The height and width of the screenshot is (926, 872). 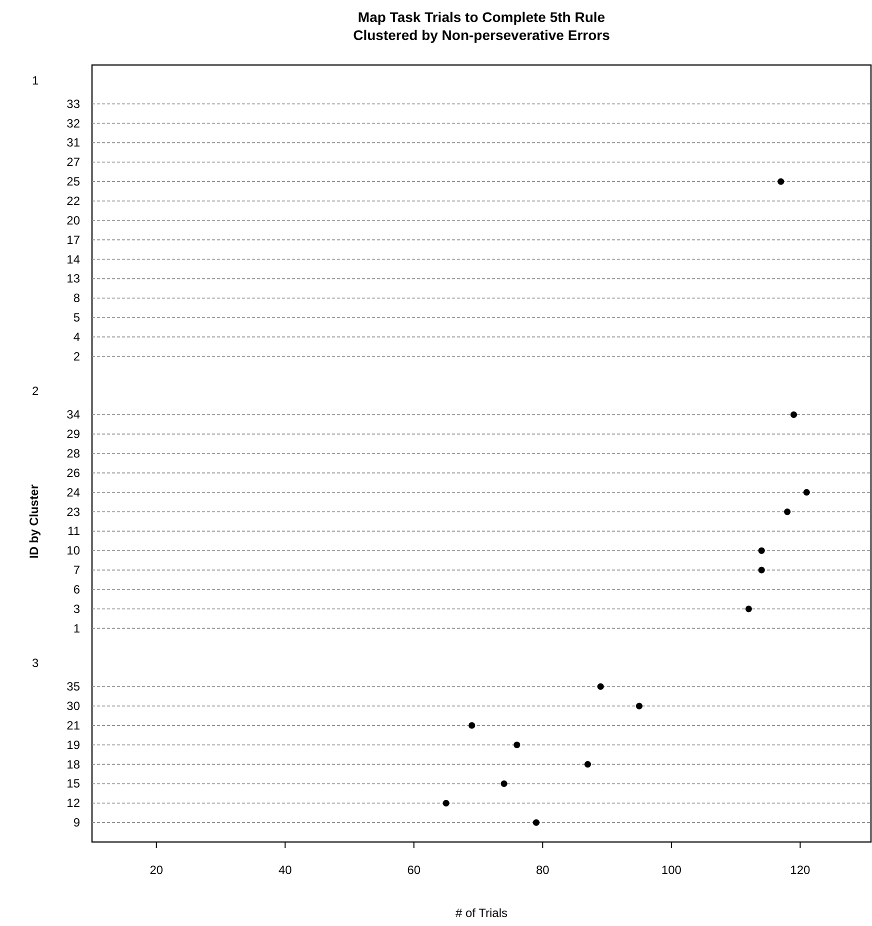 What do you see at coordinates (73, 239) in the screenshot?
I see `y-tick-label: 17` at bounding box center [73, 239].